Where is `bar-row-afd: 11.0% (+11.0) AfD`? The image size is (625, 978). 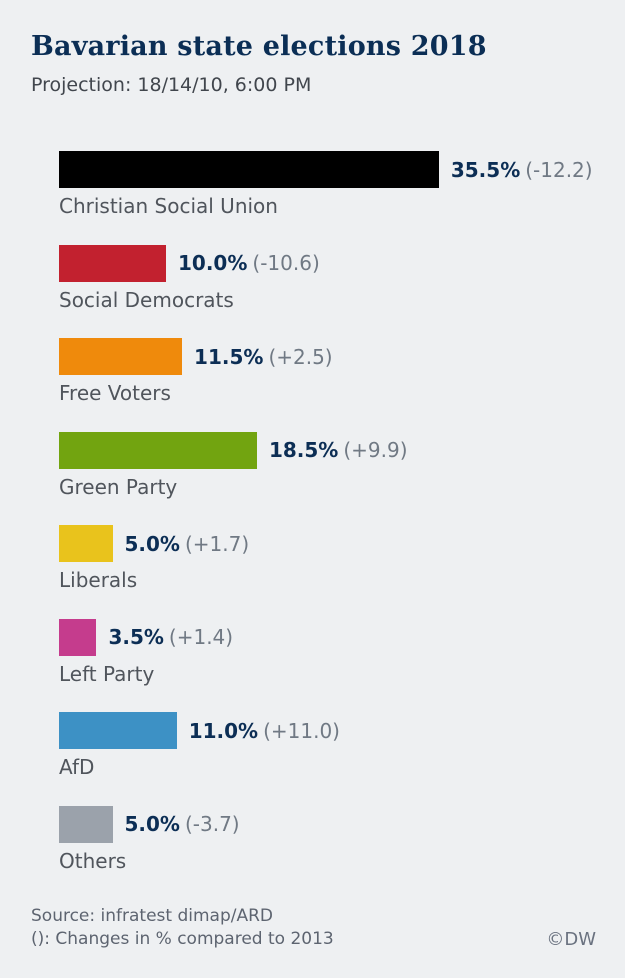 bar-row-afd: 11.0% (+11.0) AfD is located at coordinates (337, 746).